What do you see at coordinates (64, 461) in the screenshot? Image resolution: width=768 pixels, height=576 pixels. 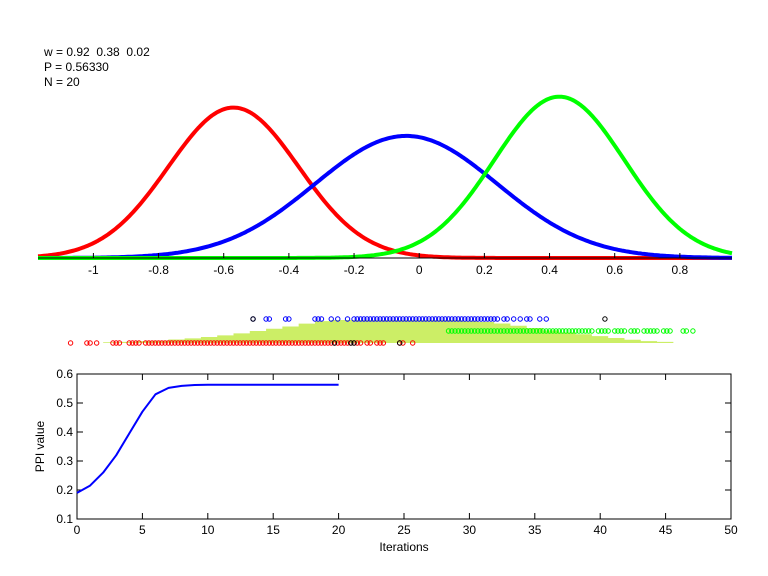 I see `y-tick-label: 0.3` at bounding box center [64, 461].